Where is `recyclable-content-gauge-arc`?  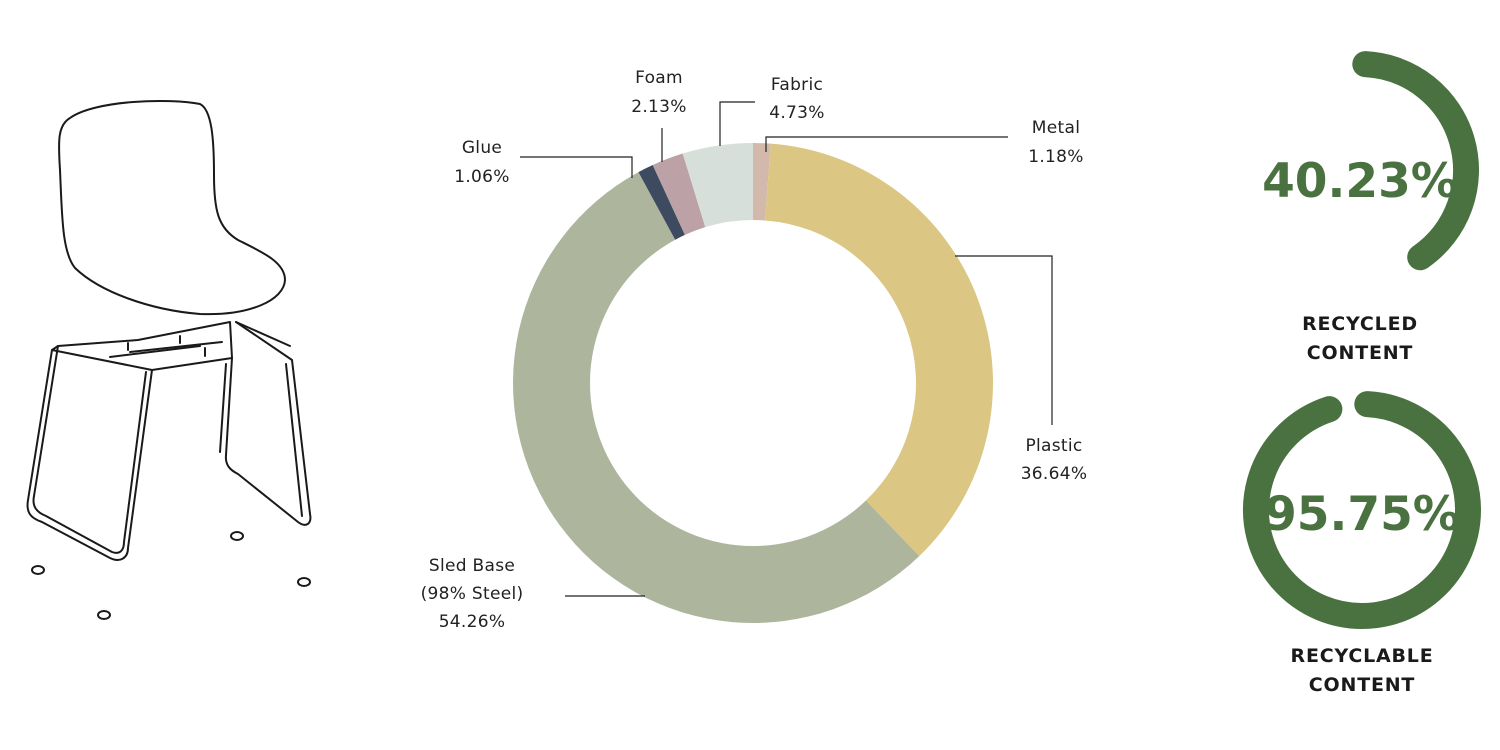 recyclable-content-gauge-arc is located at coordinates (1362, 510).